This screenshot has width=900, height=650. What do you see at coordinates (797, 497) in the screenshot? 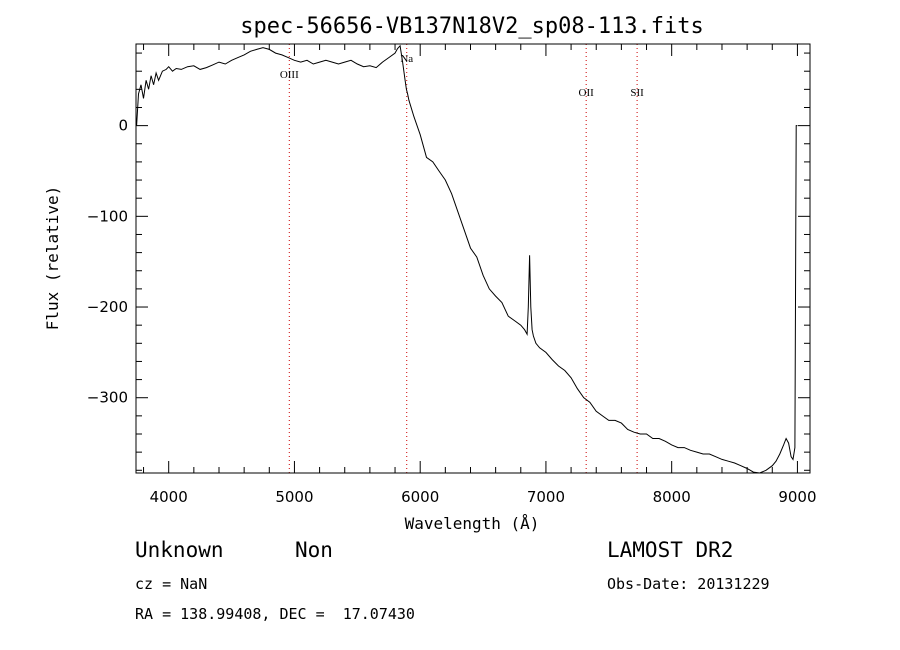
I see `x-tick-label: 9000` at bounding box center [797, 497].